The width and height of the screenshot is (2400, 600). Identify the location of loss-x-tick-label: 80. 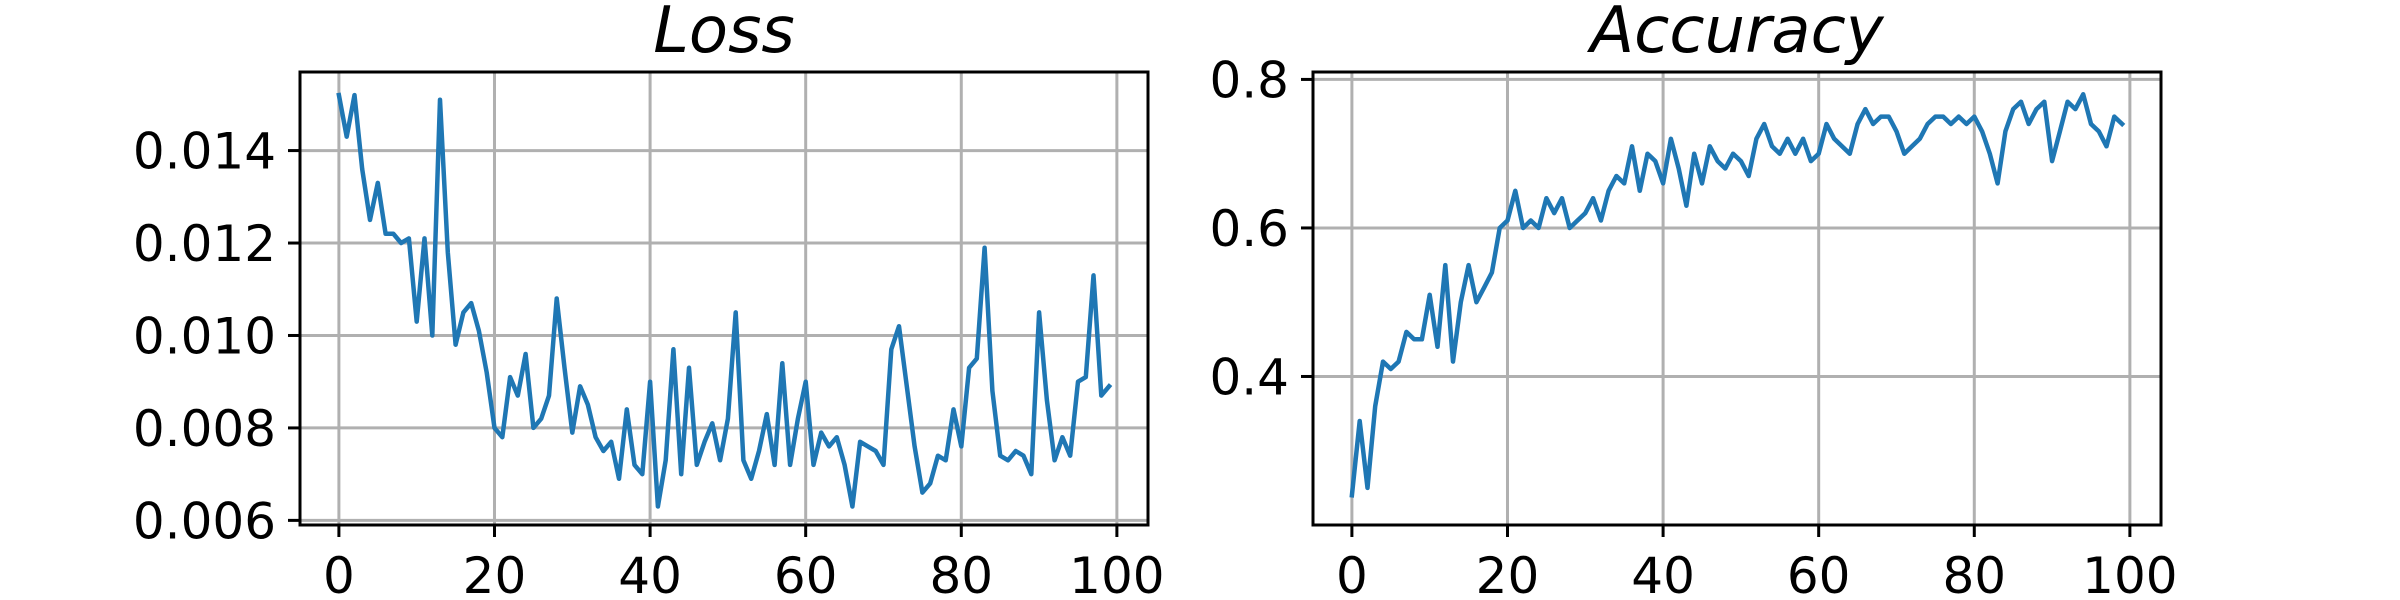
(961, 573).